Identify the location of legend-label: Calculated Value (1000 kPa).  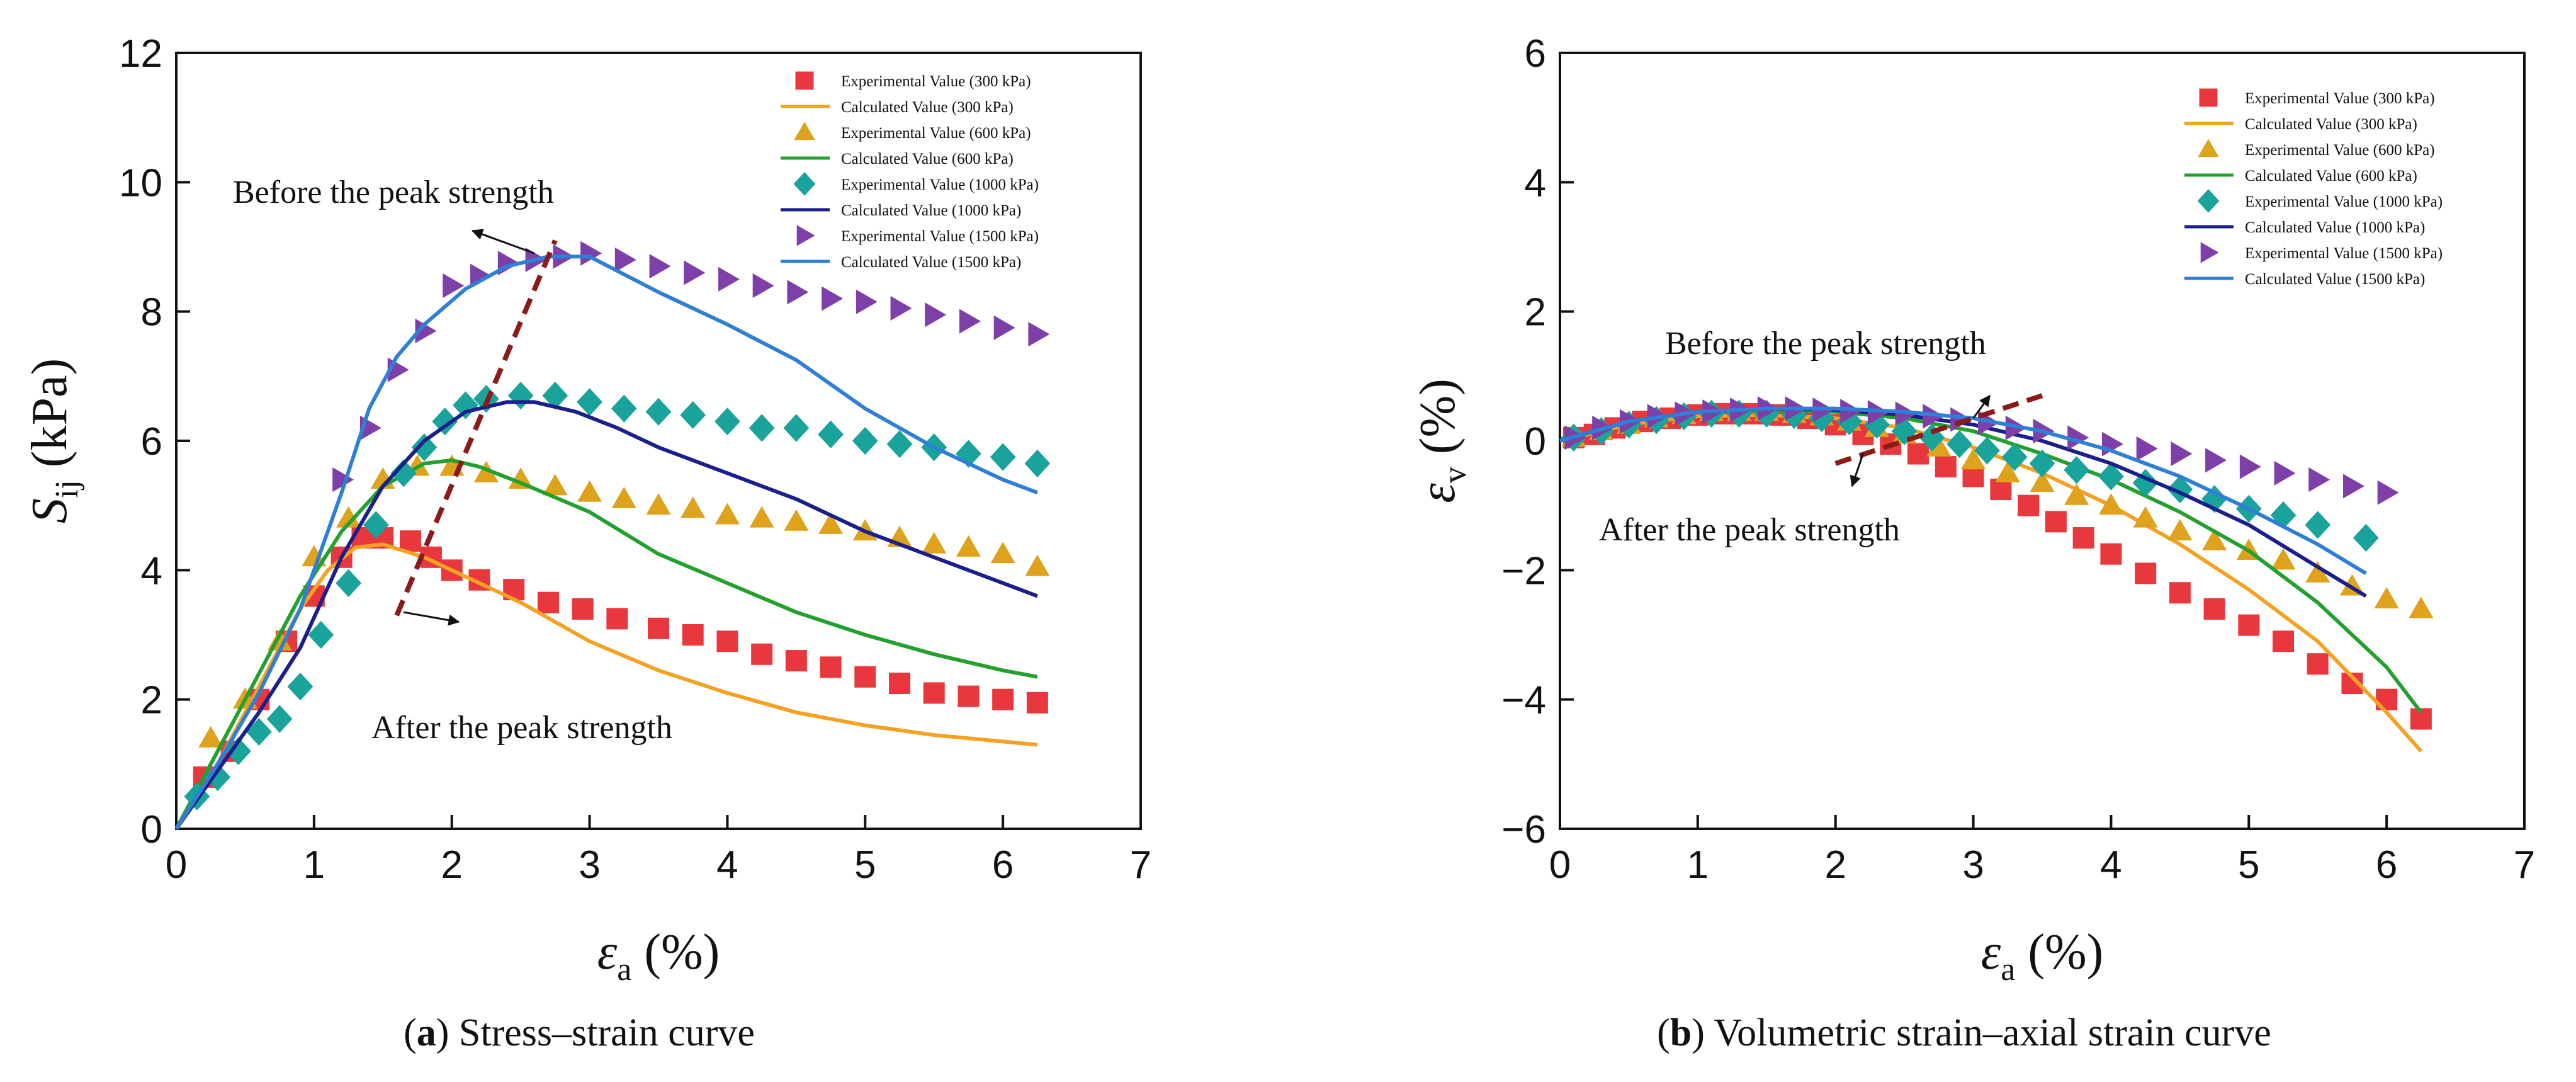
(2335, 227).